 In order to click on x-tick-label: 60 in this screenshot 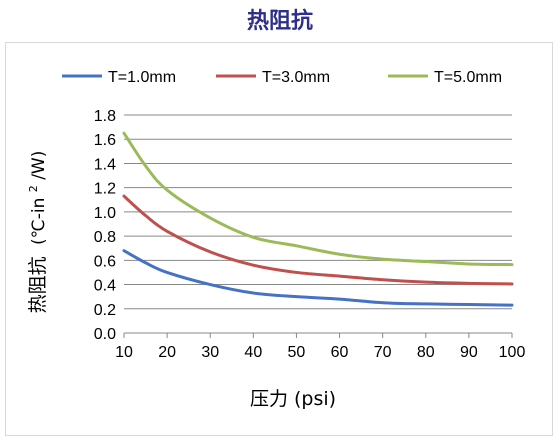, I will do `click(340, 352)`.